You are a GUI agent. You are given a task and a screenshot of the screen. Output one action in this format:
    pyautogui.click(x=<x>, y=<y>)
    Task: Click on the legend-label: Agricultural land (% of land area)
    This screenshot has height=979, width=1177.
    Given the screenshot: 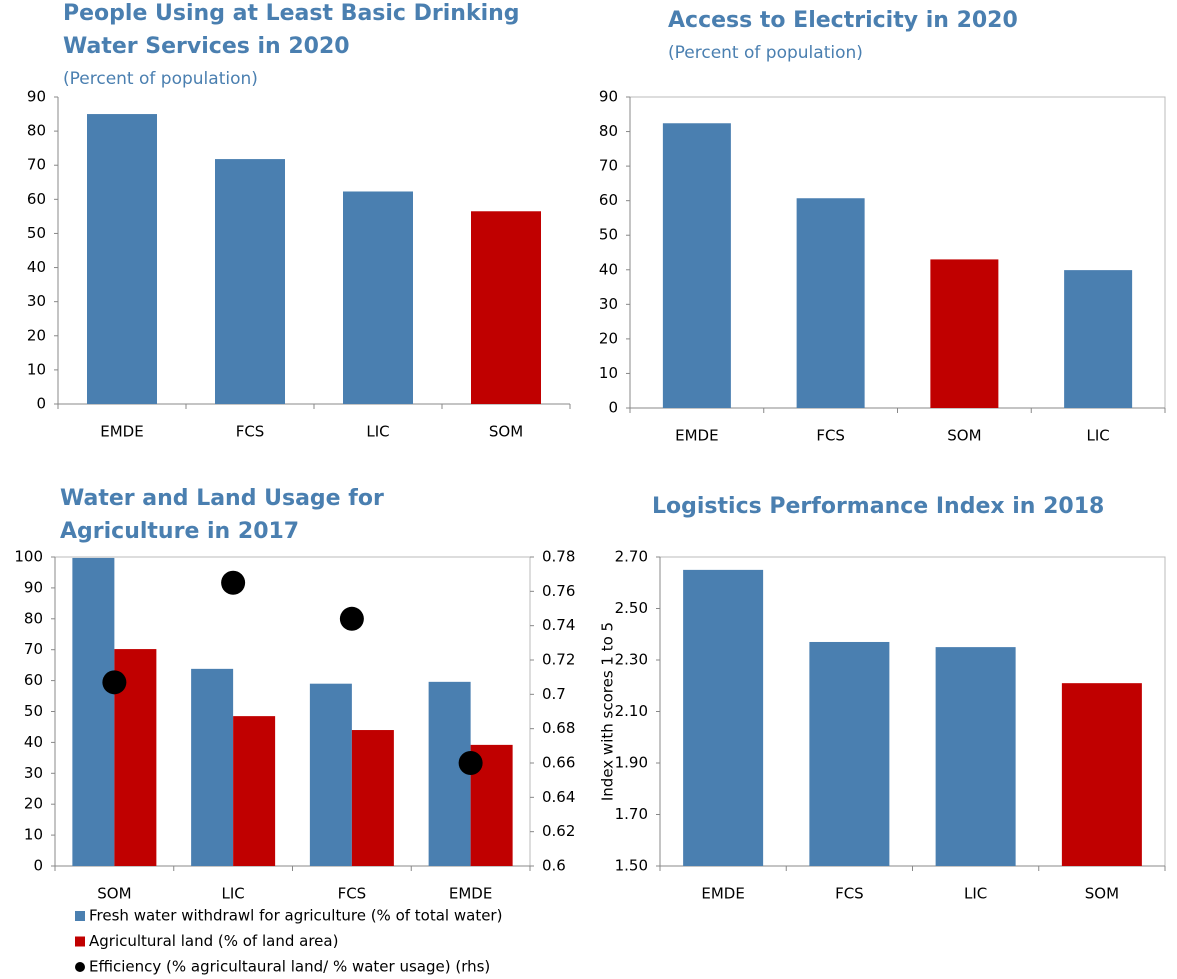 What is the action you would take?
    pyautogui.click(x=213, y=941)
    